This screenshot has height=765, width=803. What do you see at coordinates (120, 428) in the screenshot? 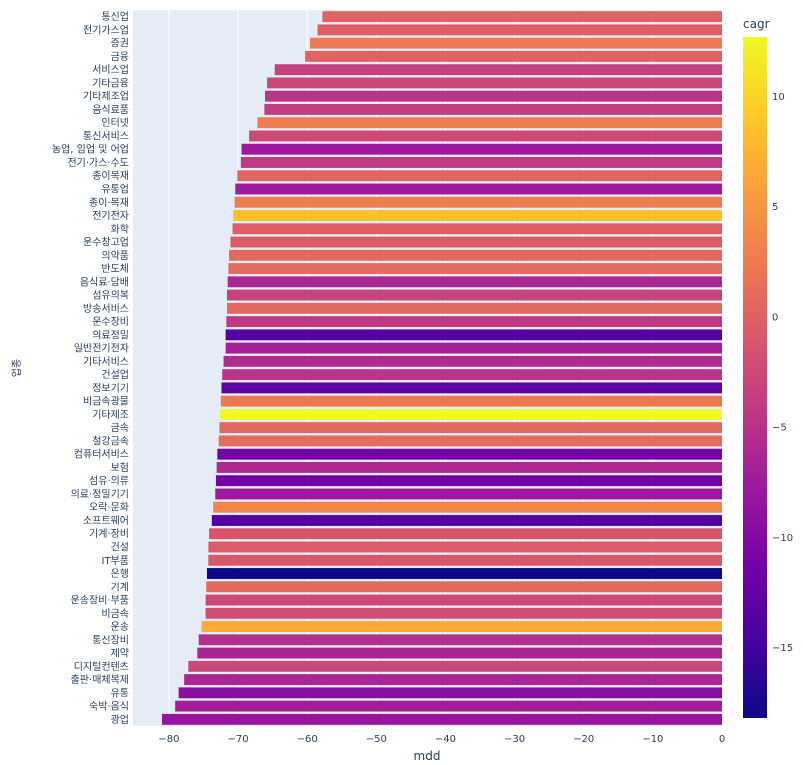
I see `y-tick-label: 금속` at bounding box center [120, 428].